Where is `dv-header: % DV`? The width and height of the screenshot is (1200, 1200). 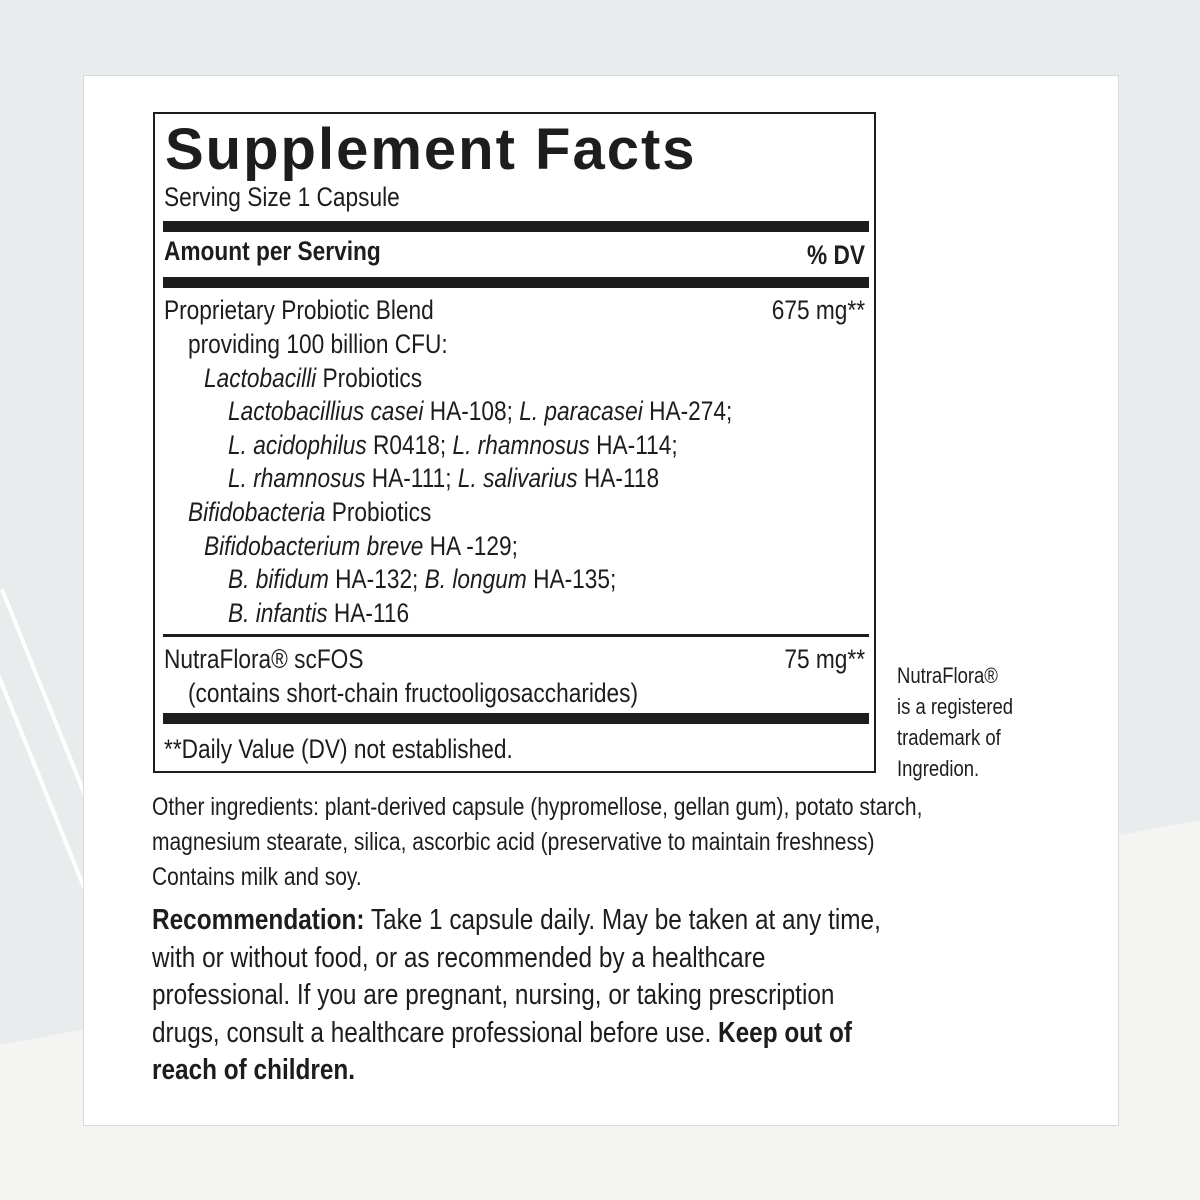 dv-header: % DV is located at coordinates (836, 255).